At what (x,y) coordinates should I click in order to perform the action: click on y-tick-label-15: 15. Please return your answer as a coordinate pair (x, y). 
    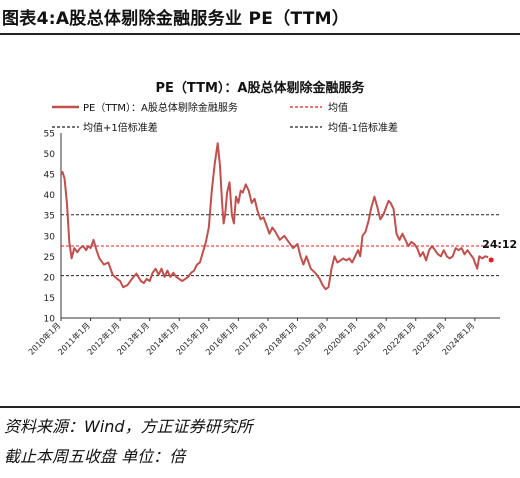
    Looking at the image, I should click on (49, 299).